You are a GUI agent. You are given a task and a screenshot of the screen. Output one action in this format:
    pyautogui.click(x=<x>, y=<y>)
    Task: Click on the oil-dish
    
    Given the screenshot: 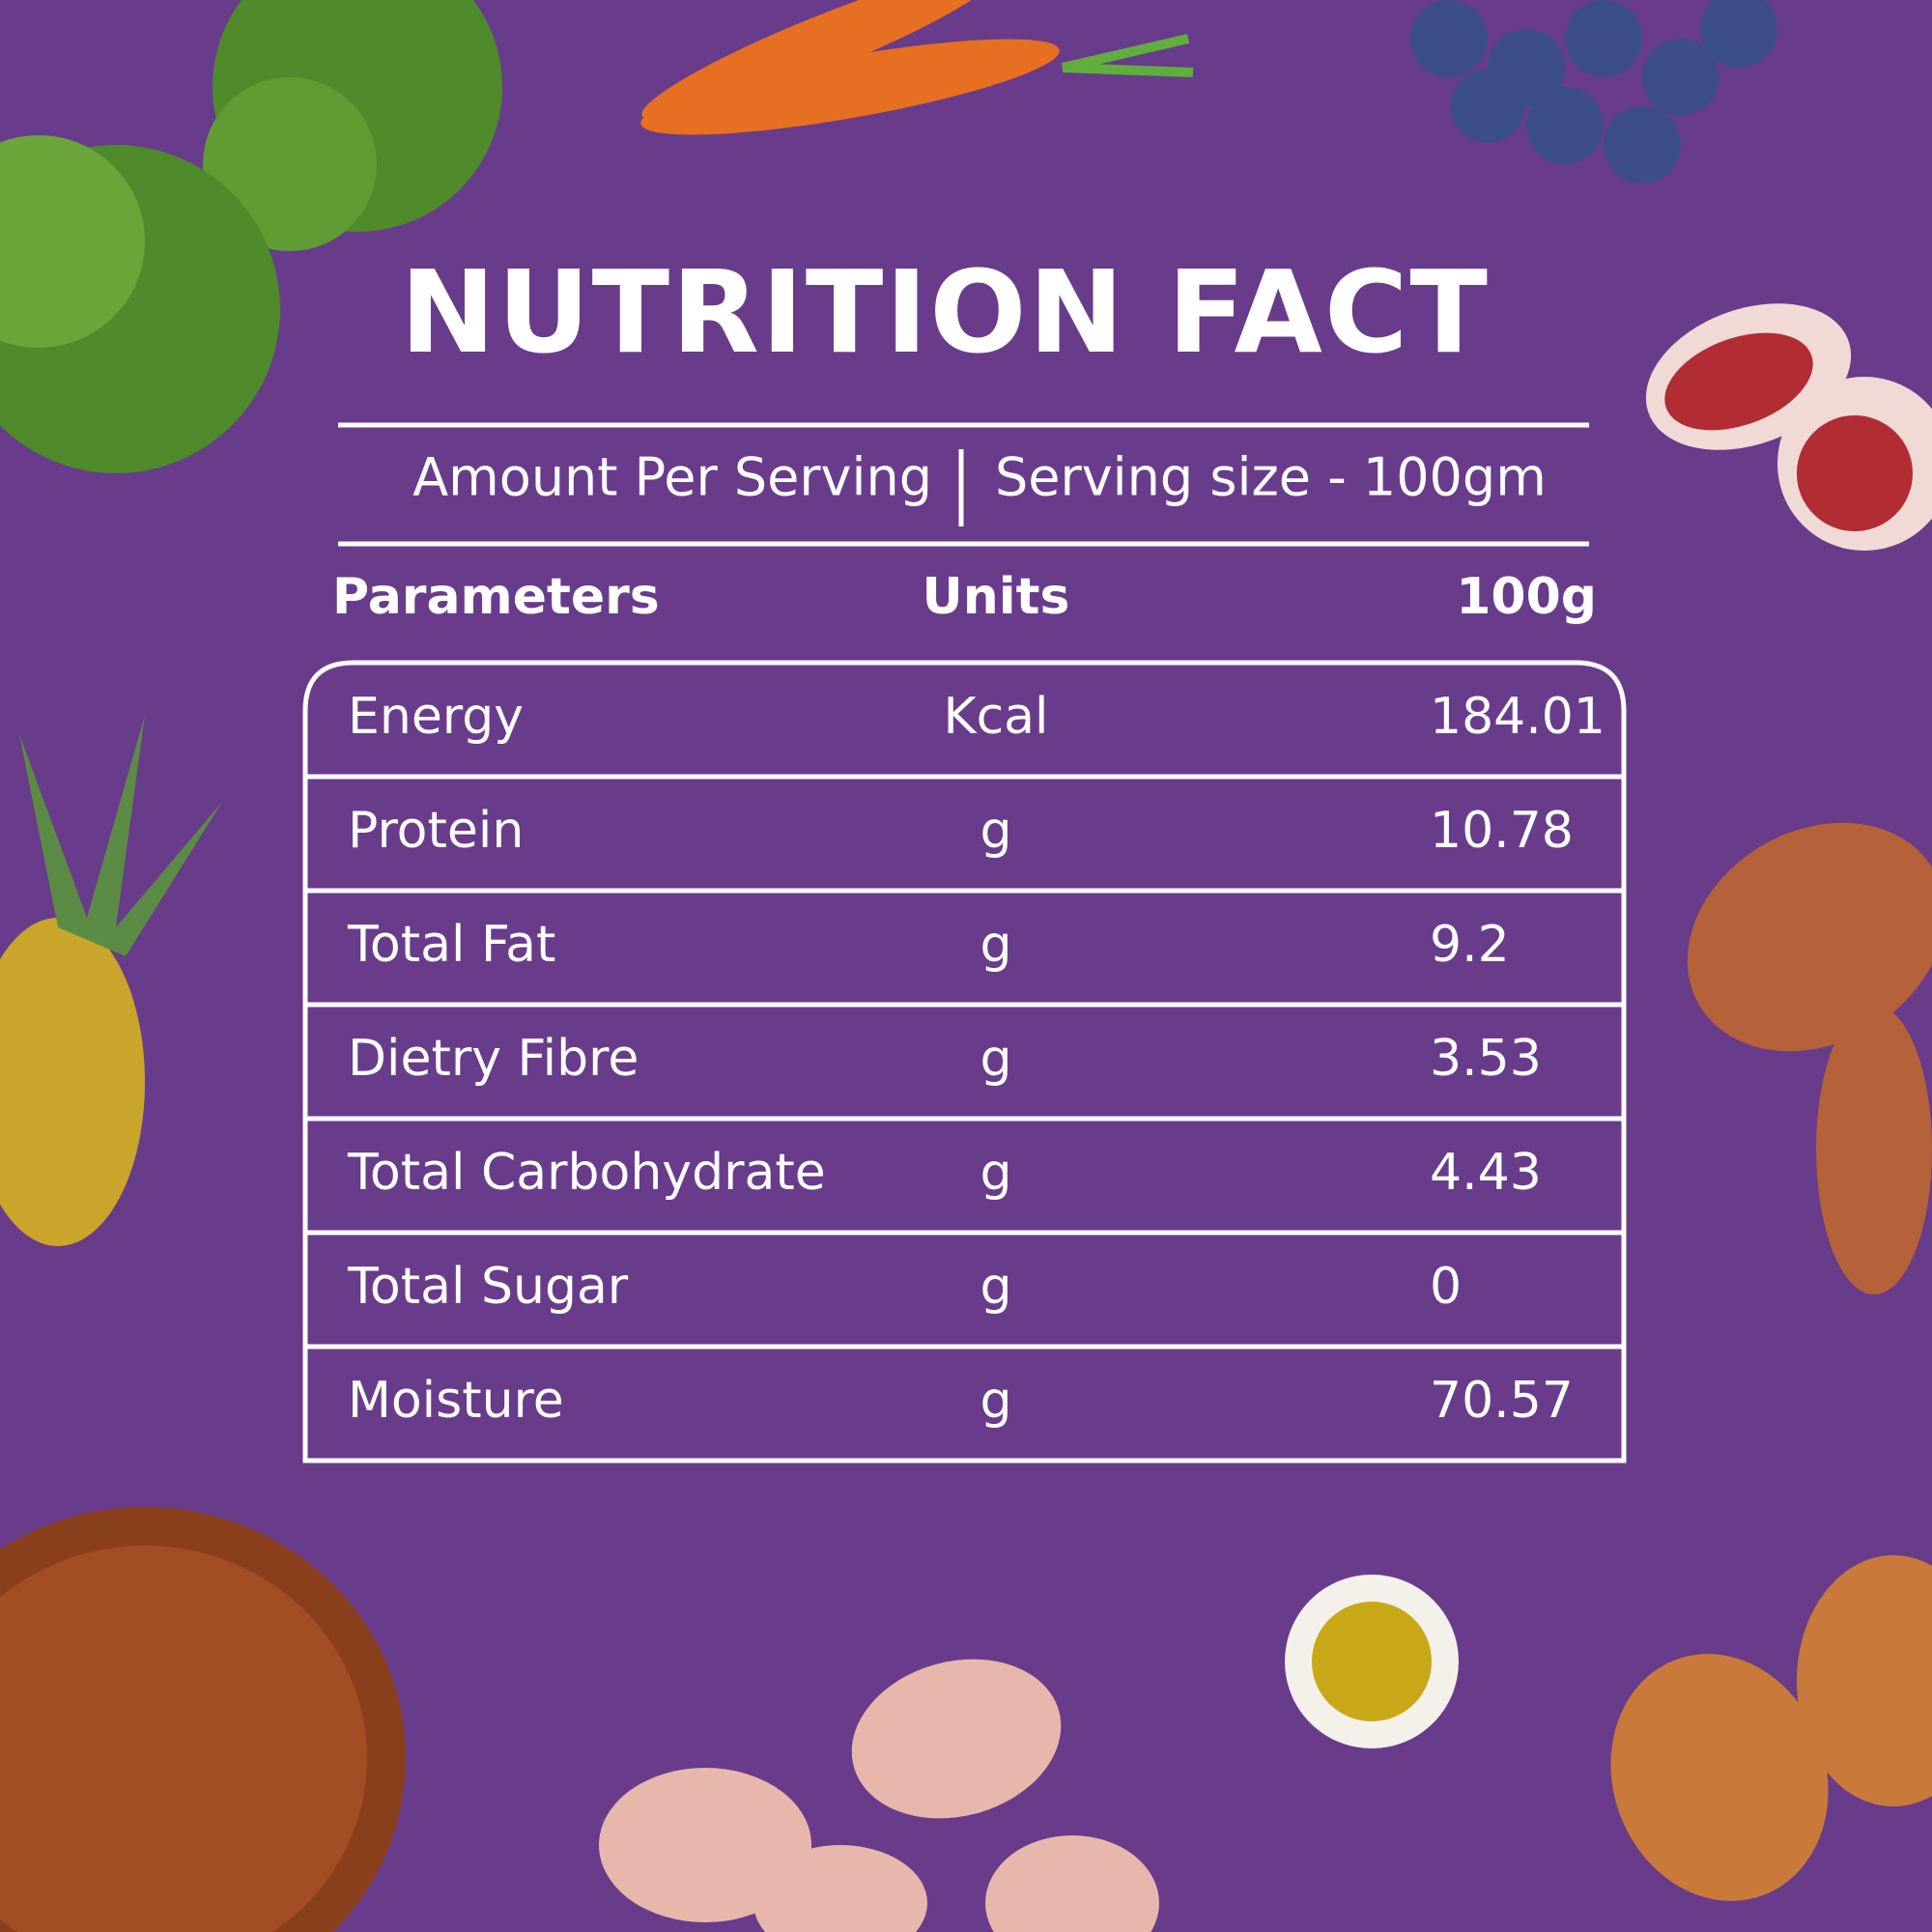 What is the action you would take?
    pyautogui.click(x=1372, y=1661)
    